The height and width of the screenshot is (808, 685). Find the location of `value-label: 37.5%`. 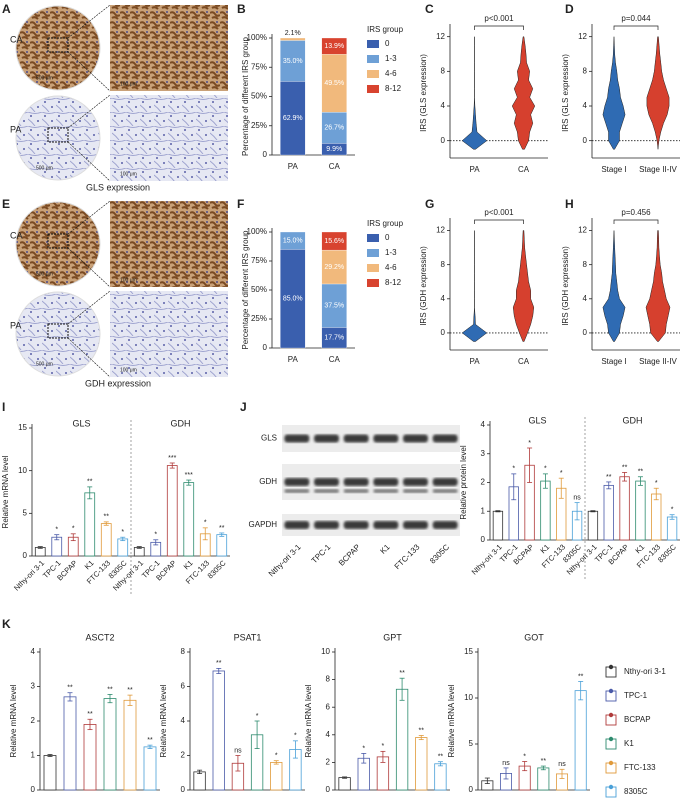

value-label: 37.5% is located at coordinates (334, 306).